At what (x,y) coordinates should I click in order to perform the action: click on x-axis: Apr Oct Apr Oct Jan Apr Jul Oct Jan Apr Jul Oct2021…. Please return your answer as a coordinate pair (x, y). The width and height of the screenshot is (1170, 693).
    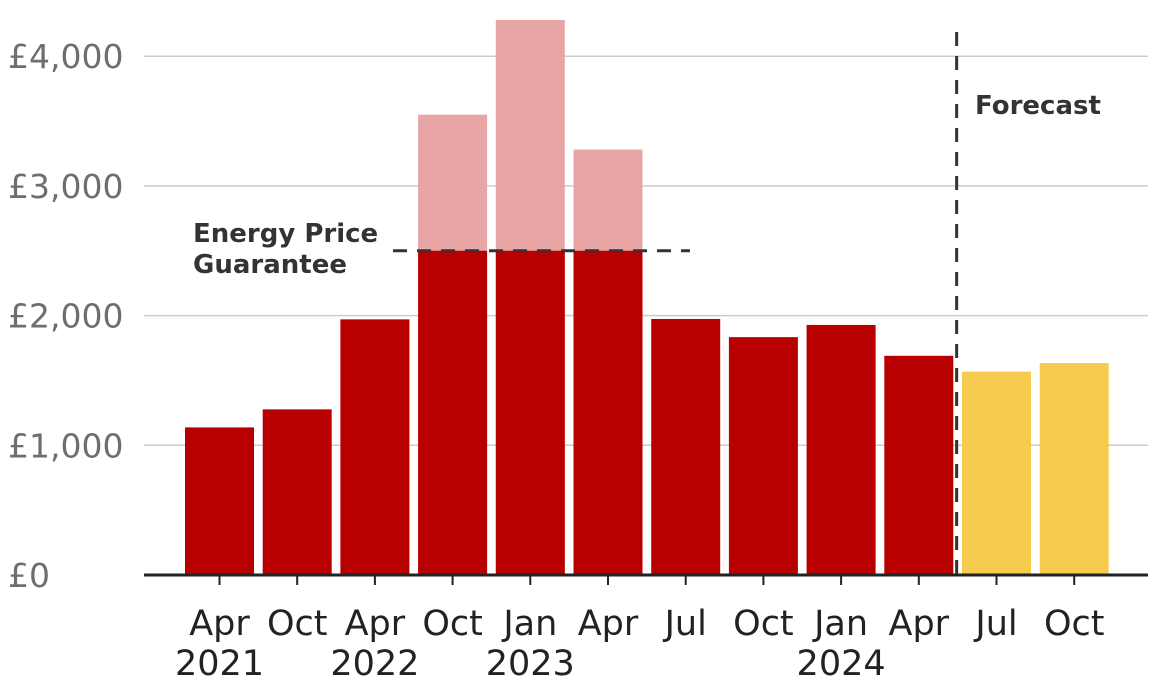
    Looking at the image, I should click on (646, 628).